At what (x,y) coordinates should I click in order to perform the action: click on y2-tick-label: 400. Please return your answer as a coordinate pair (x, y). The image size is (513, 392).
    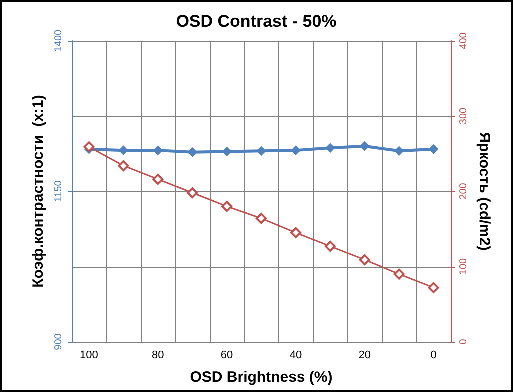
    Looking at the image, I should click on (464, 41).